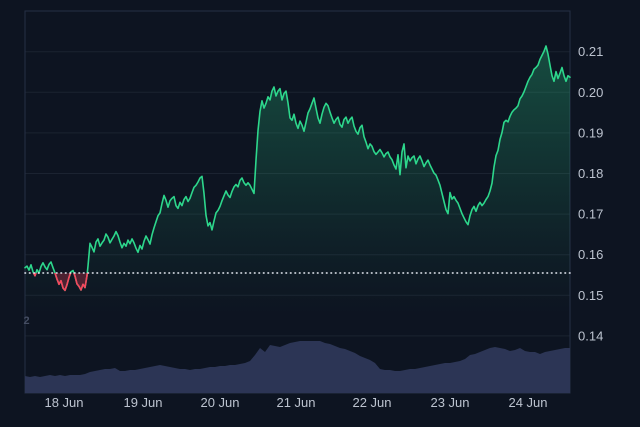 The height and width of the screenshot is (427, 640). I want to click on y-axis-tick-label: 0.18, so click(590, 173).